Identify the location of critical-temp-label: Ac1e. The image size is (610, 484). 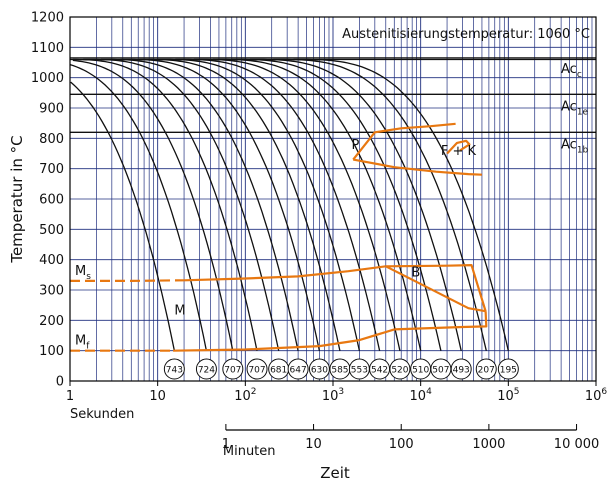
(575, 108).